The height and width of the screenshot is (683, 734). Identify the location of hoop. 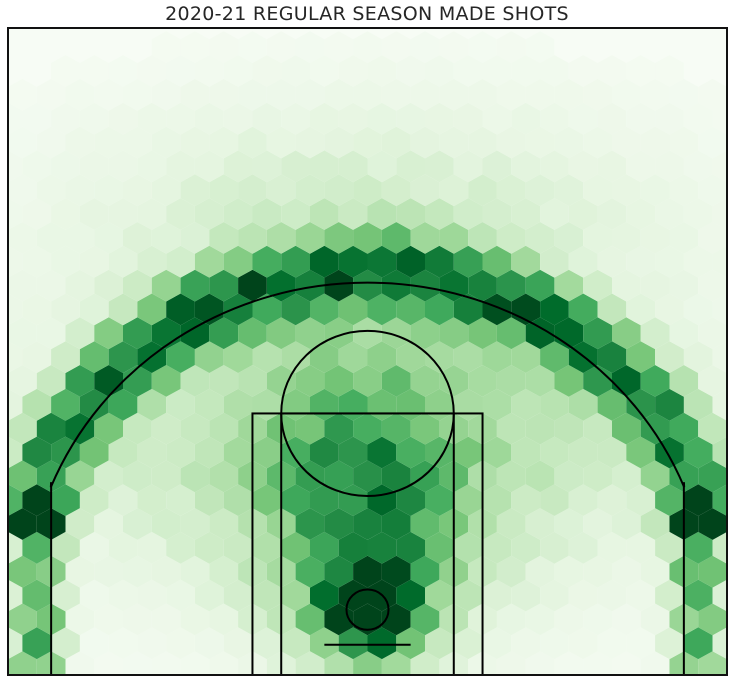
(367, 609).